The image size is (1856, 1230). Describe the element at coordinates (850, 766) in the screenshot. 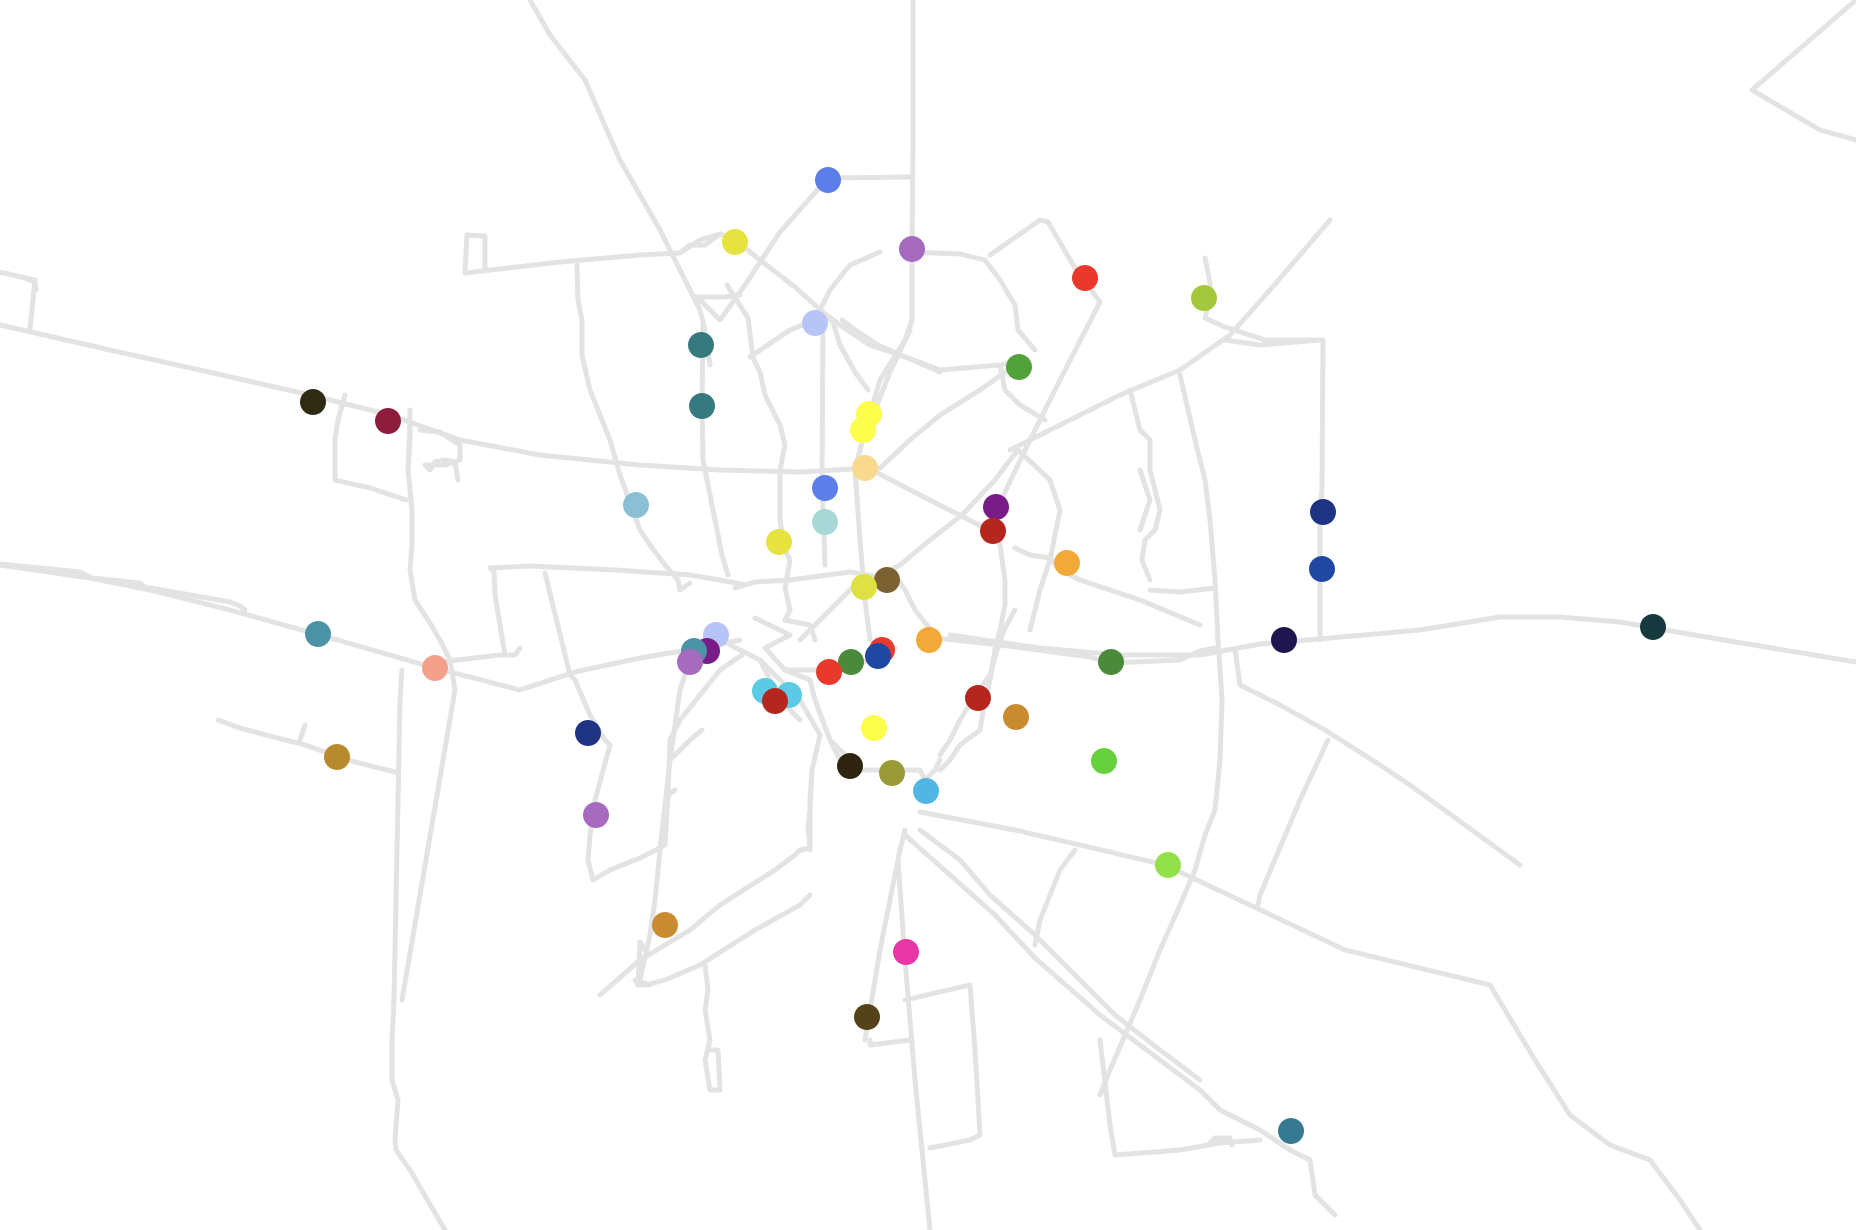

I see `stop-marker-s49` at that location.